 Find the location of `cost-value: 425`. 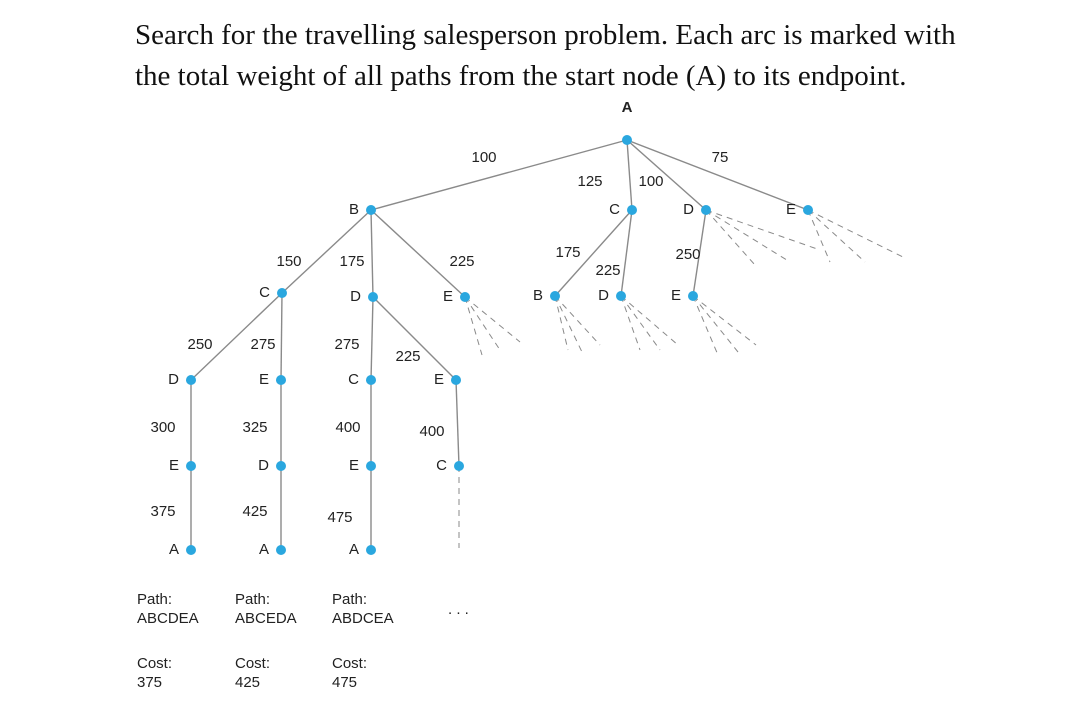

cost-value: 425 is located at coordinates (247, 682).